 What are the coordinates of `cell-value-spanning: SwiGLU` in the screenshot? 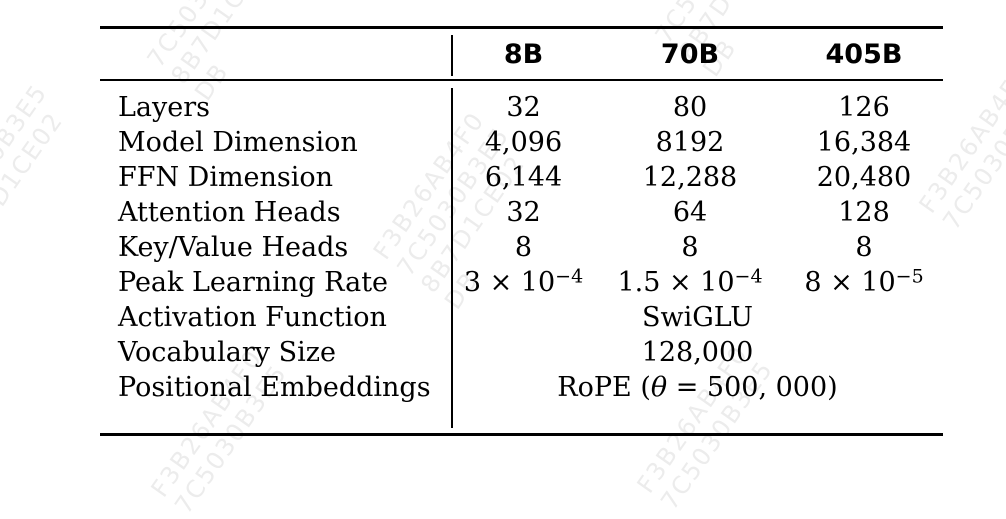 It's located at (697, 317).